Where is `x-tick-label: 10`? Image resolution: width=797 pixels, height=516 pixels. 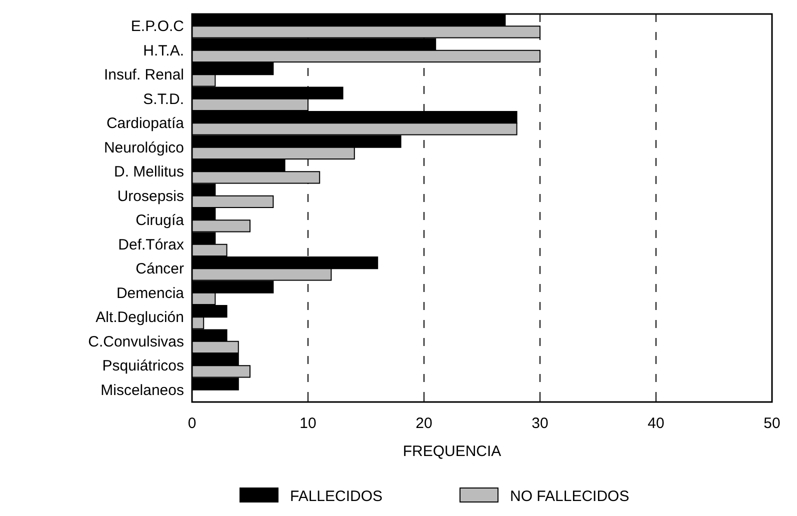 x-tick-label: 10 is located at coordinates (308, 423).